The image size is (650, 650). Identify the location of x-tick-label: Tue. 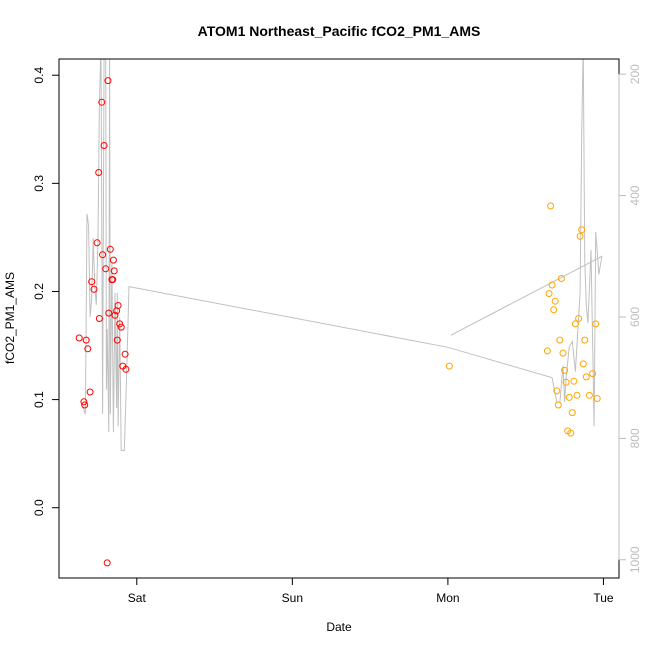
(603, 598).